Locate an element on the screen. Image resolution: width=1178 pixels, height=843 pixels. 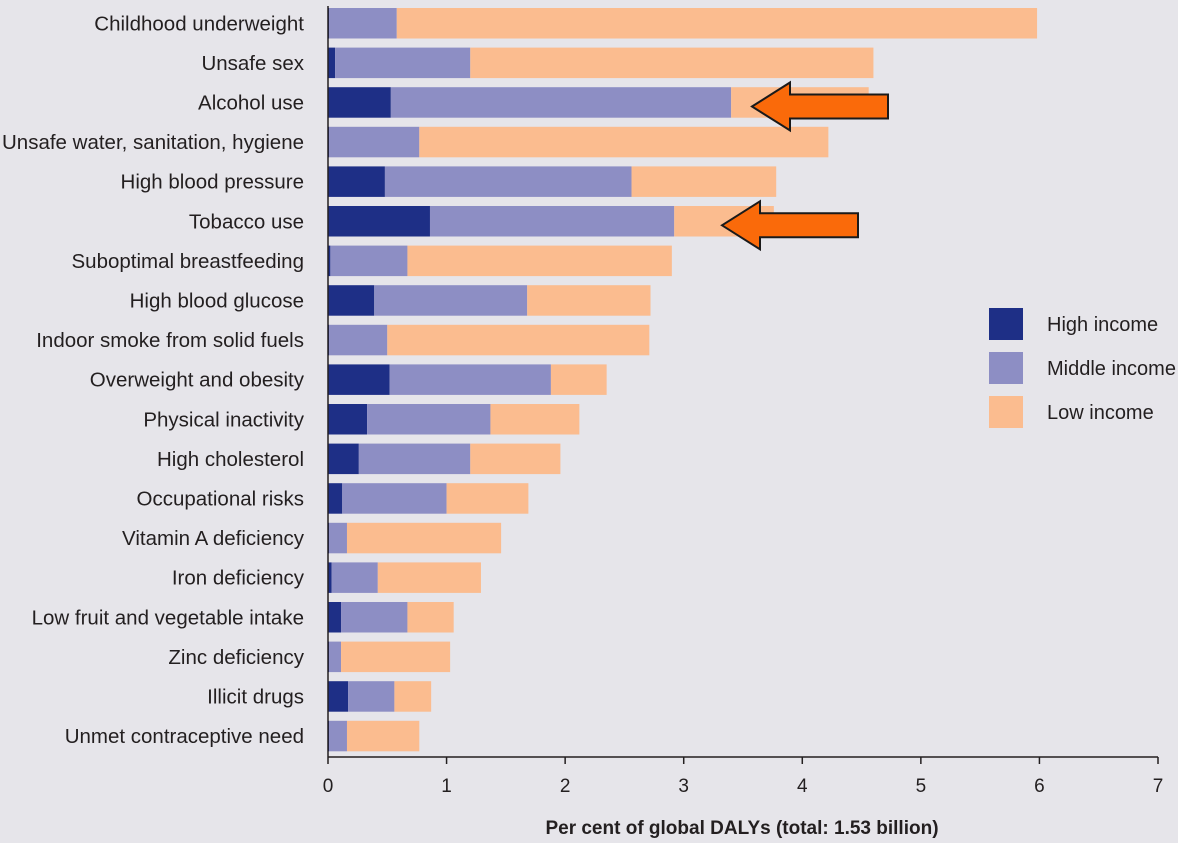
bar-high-blood-pressure-middle-income is located at coordinates (508, 181).